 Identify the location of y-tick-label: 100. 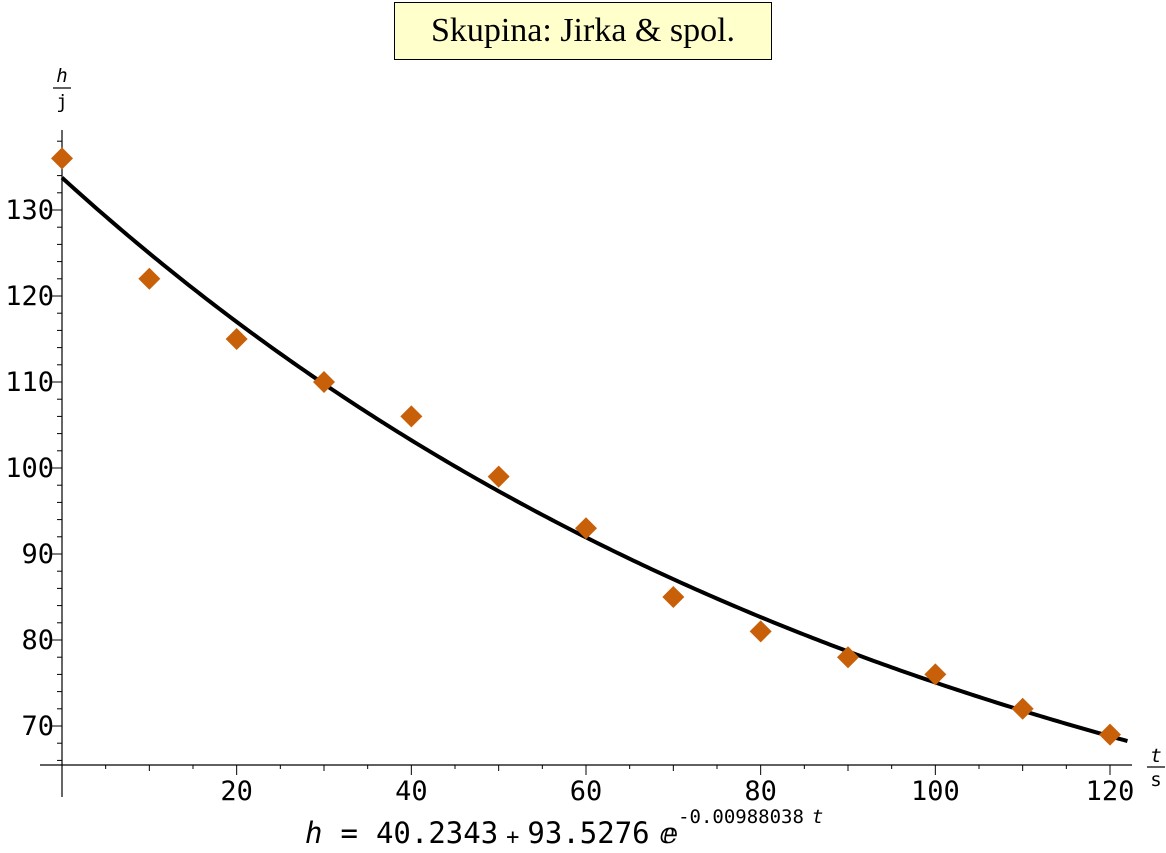
(29, 468).